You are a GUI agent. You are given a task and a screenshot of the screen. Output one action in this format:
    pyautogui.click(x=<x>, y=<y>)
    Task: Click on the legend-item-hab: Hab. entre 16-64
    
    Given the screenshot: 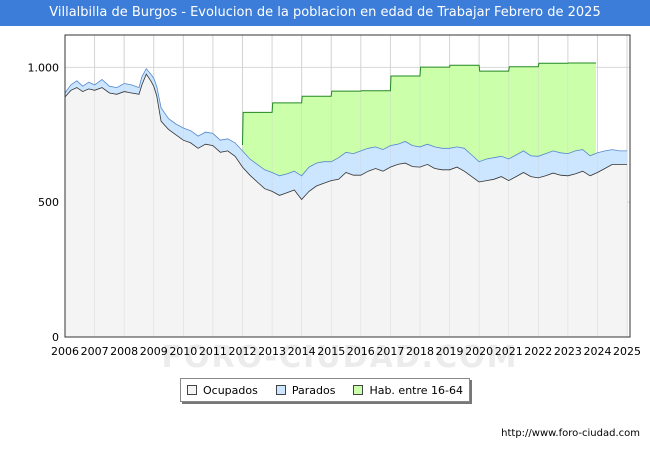 What is the action you would take?
    pyautogui.click(x=408, y=390)
    